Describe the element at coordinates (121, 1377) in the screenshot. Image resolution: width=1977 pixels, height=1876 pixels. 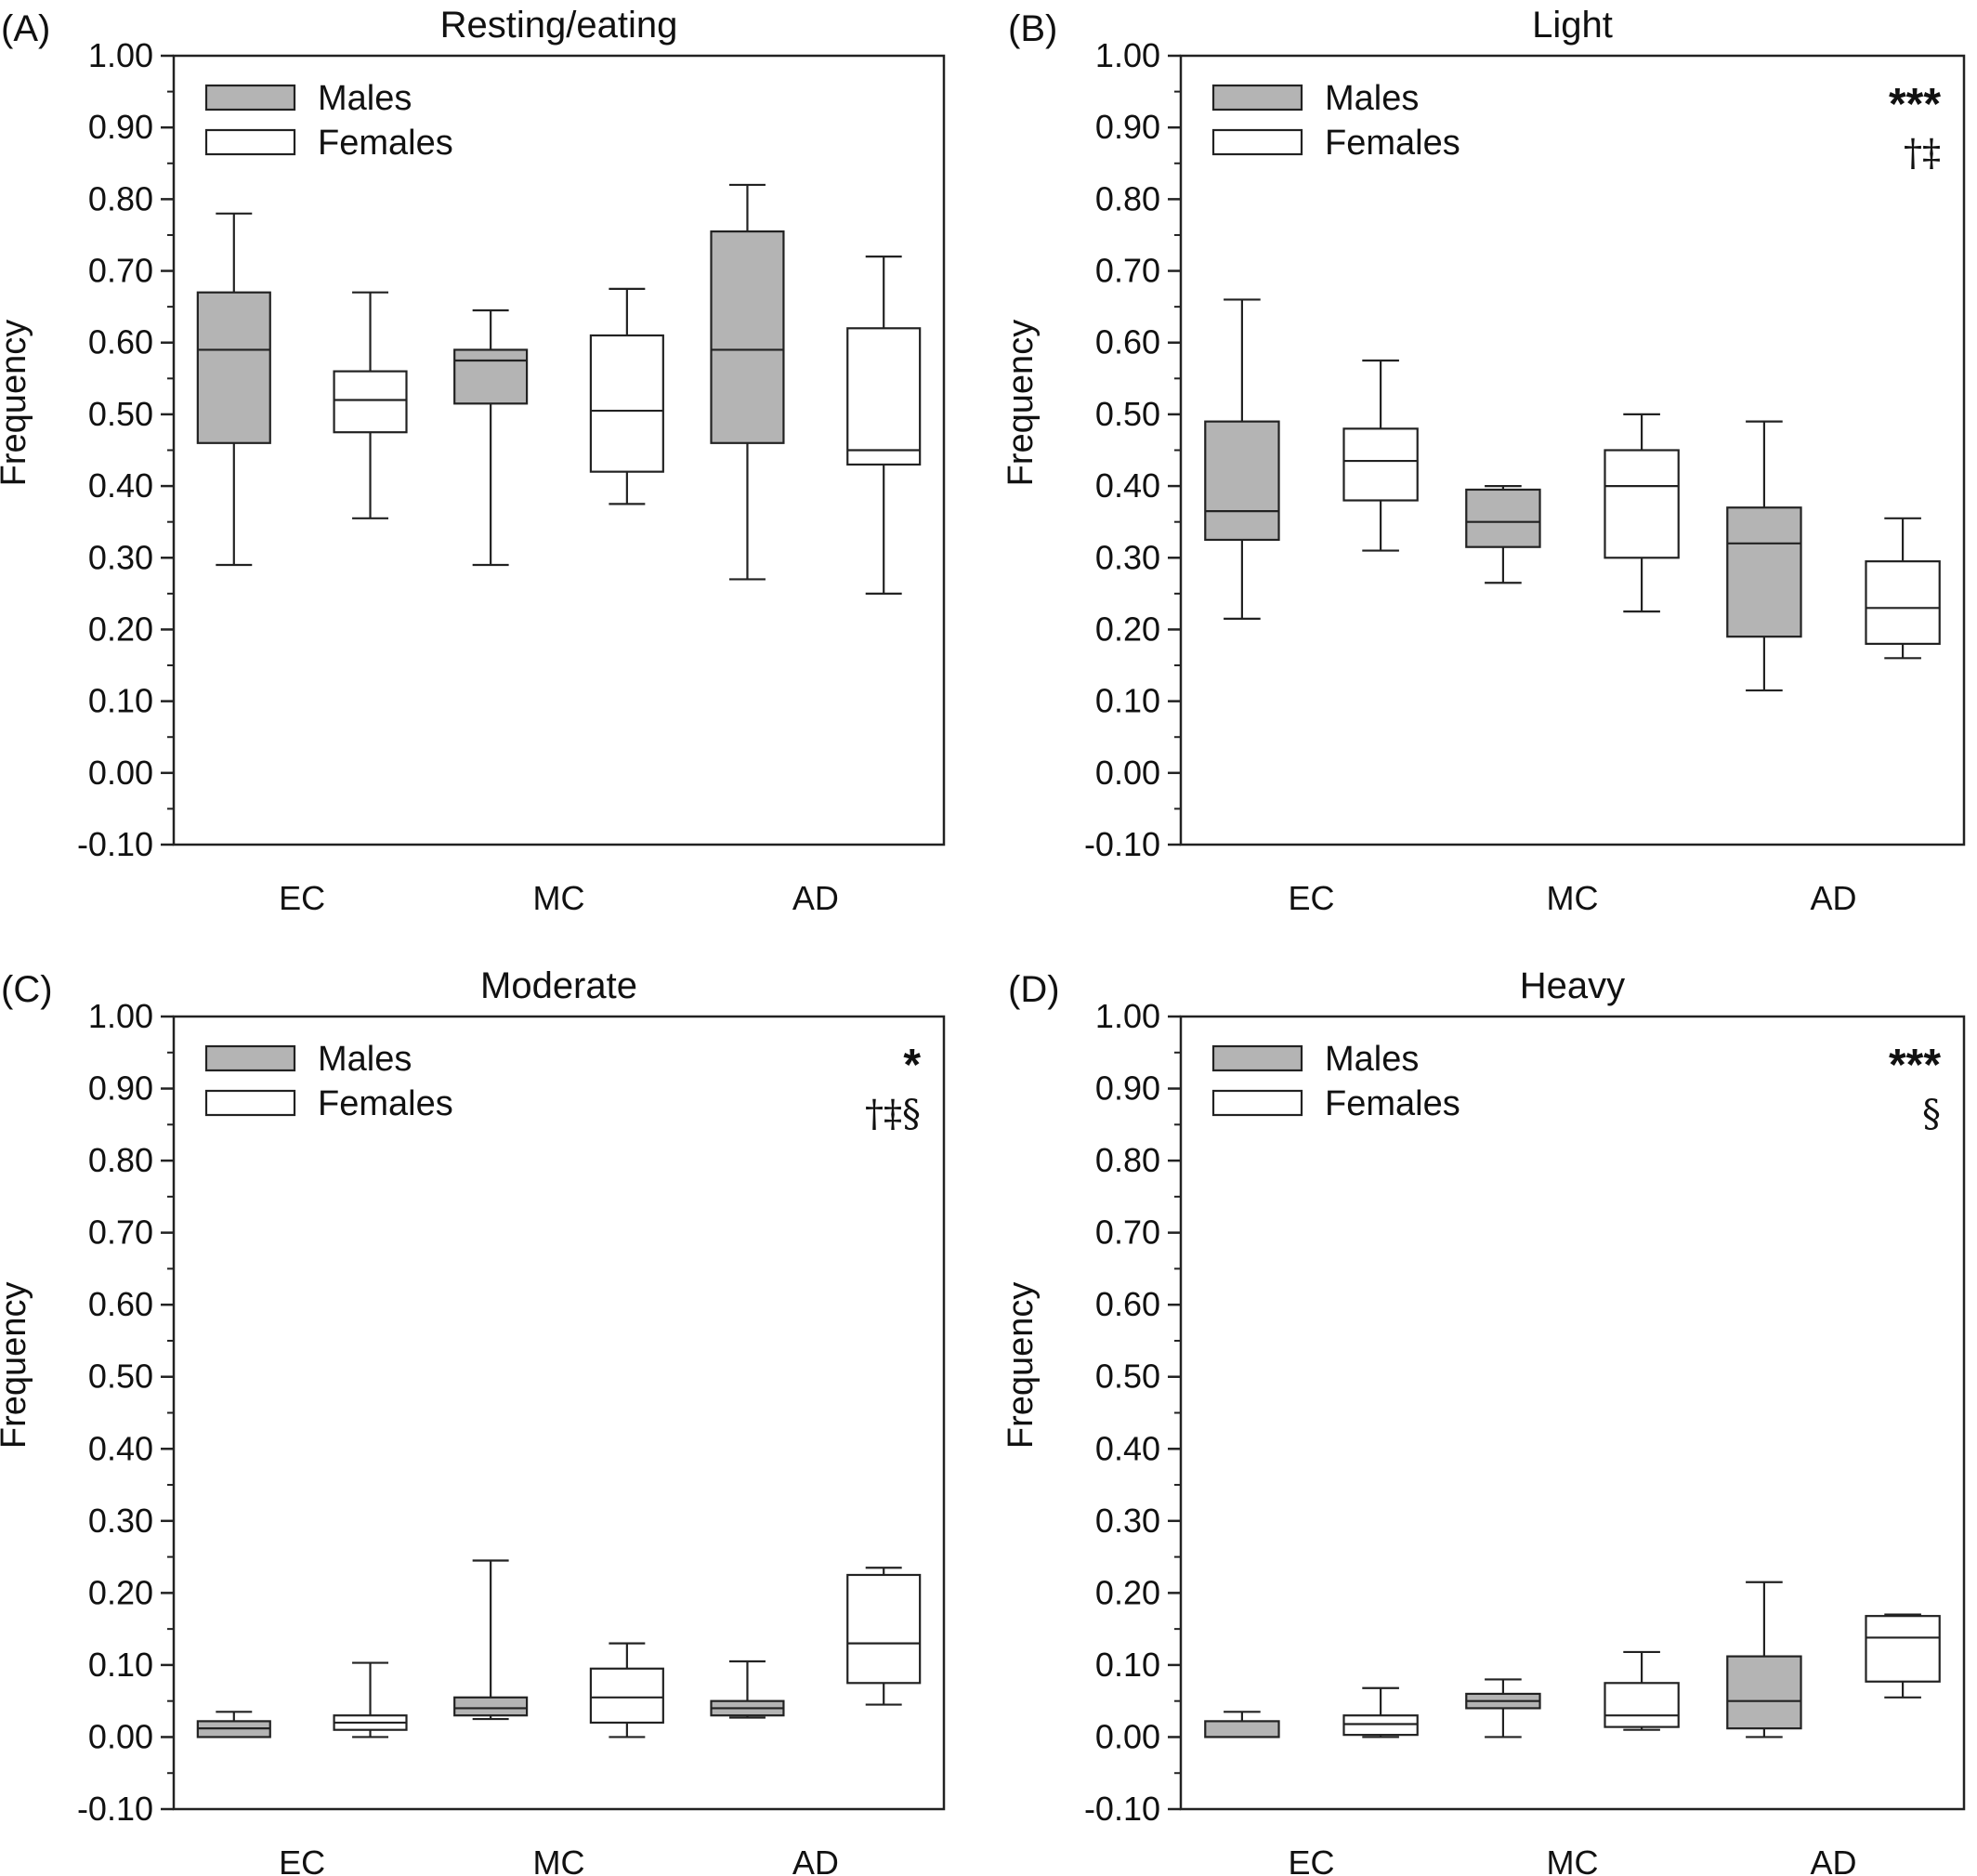
I see `y-tick-label: 0.50` at that location.